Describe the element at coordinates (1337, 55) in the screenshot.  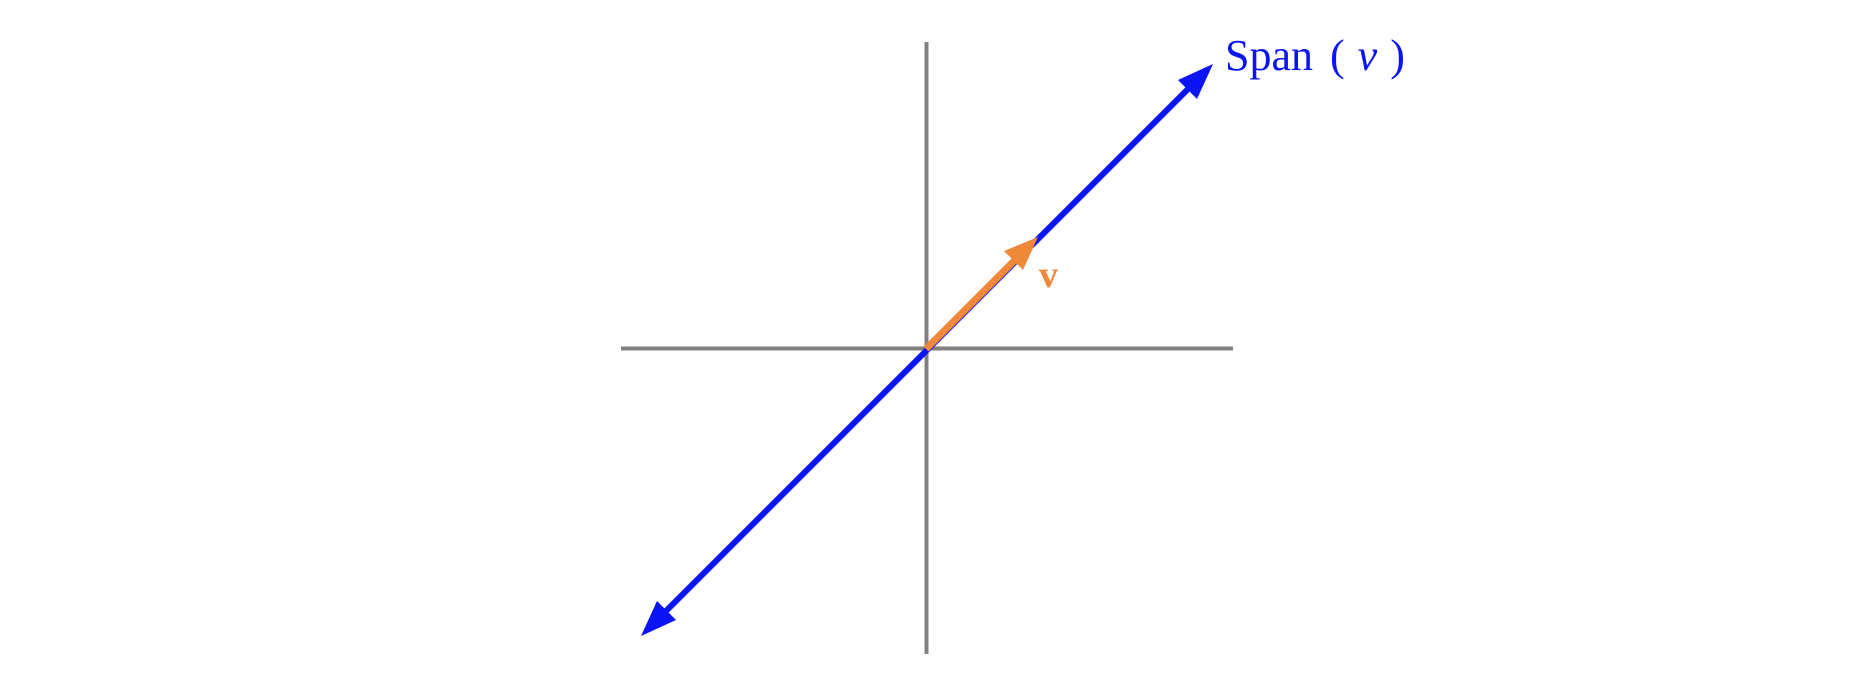
I see `span-label-open-paren: (` at that location.